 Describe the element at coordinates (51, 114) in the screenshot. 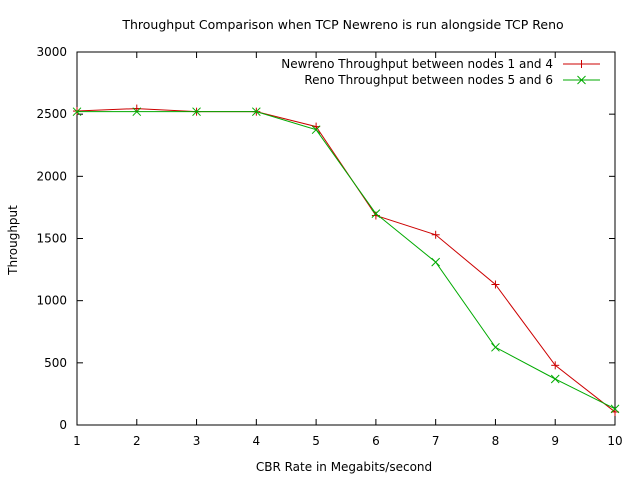

I see `y-tick-label: 2500` at that location.